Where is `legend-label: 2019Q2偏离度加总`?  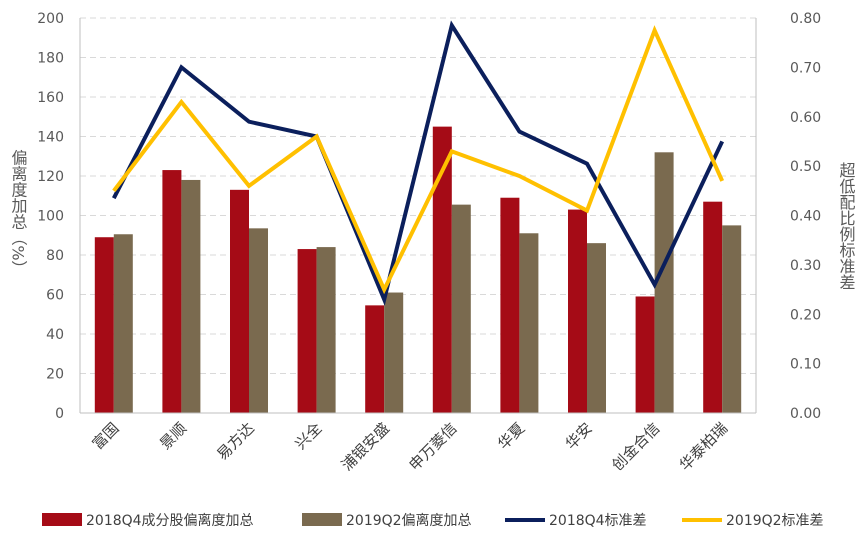 legend-label: 2019Q2偏离度加总 is located at coordinates (409, 520).